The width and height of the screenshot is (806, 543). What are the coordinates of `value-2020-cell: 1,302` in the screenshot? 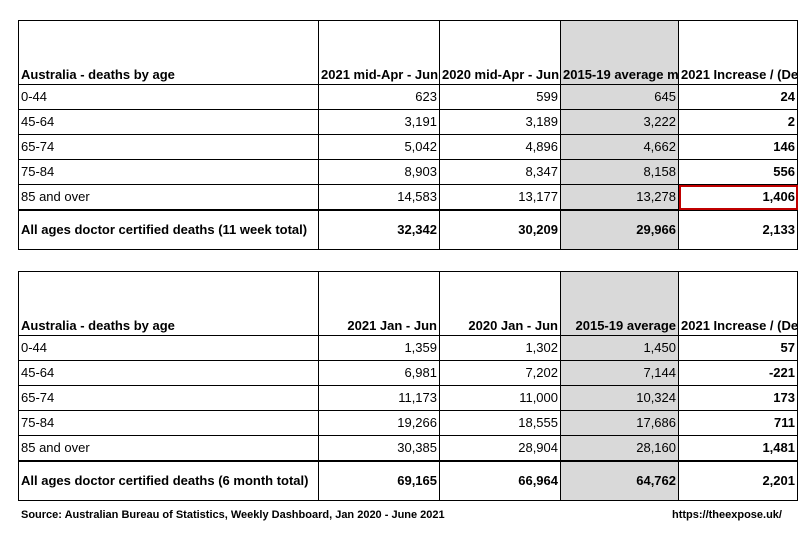 It's located at (500, 348).